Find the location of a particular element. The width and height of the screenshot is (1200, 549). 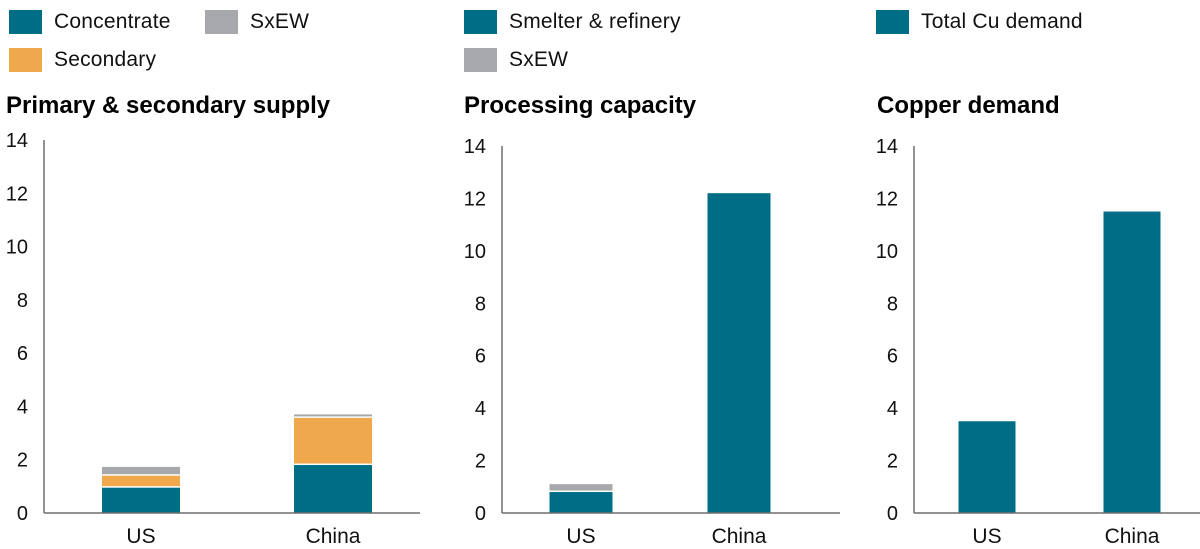

legend-item-smelter: Smelter & refinery is located at coordinates (572, 22).